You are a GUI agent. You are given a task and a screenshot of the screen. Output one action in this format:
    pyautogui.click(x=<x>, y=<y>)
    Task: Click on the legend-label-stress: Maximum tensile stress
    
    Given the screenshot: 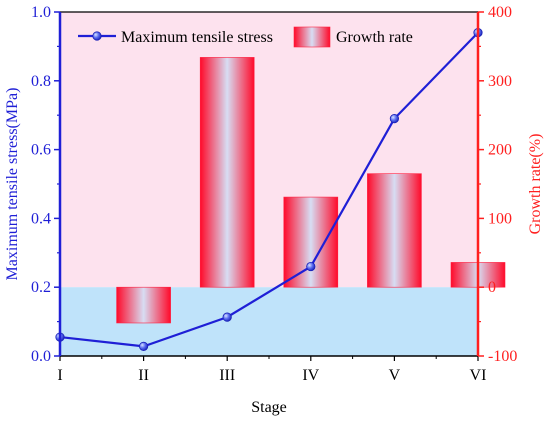 What is the action you would take?
    pyautogui.click(x=197, y=37)
    